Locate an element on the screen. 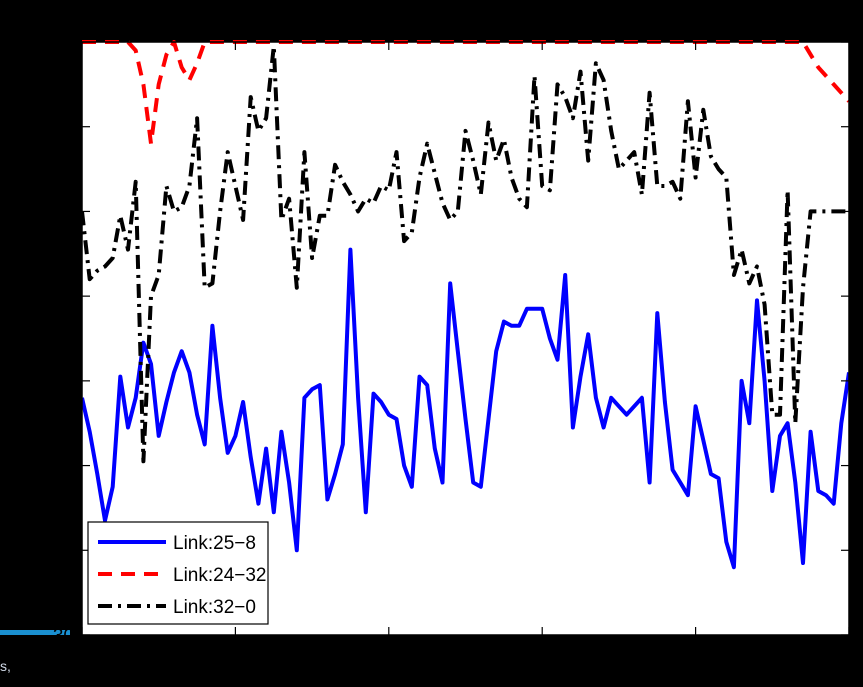  y-tick-label: 90 is located at coordinates (63, 128).